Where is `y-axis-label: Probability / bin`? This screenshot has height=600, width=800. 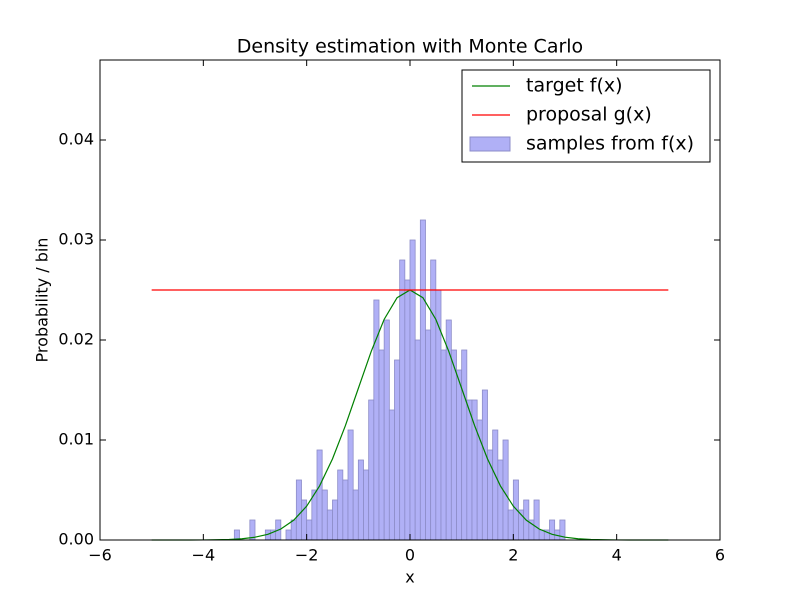 y-axis-label: Probability / bin is located at coordinates (42, 300).